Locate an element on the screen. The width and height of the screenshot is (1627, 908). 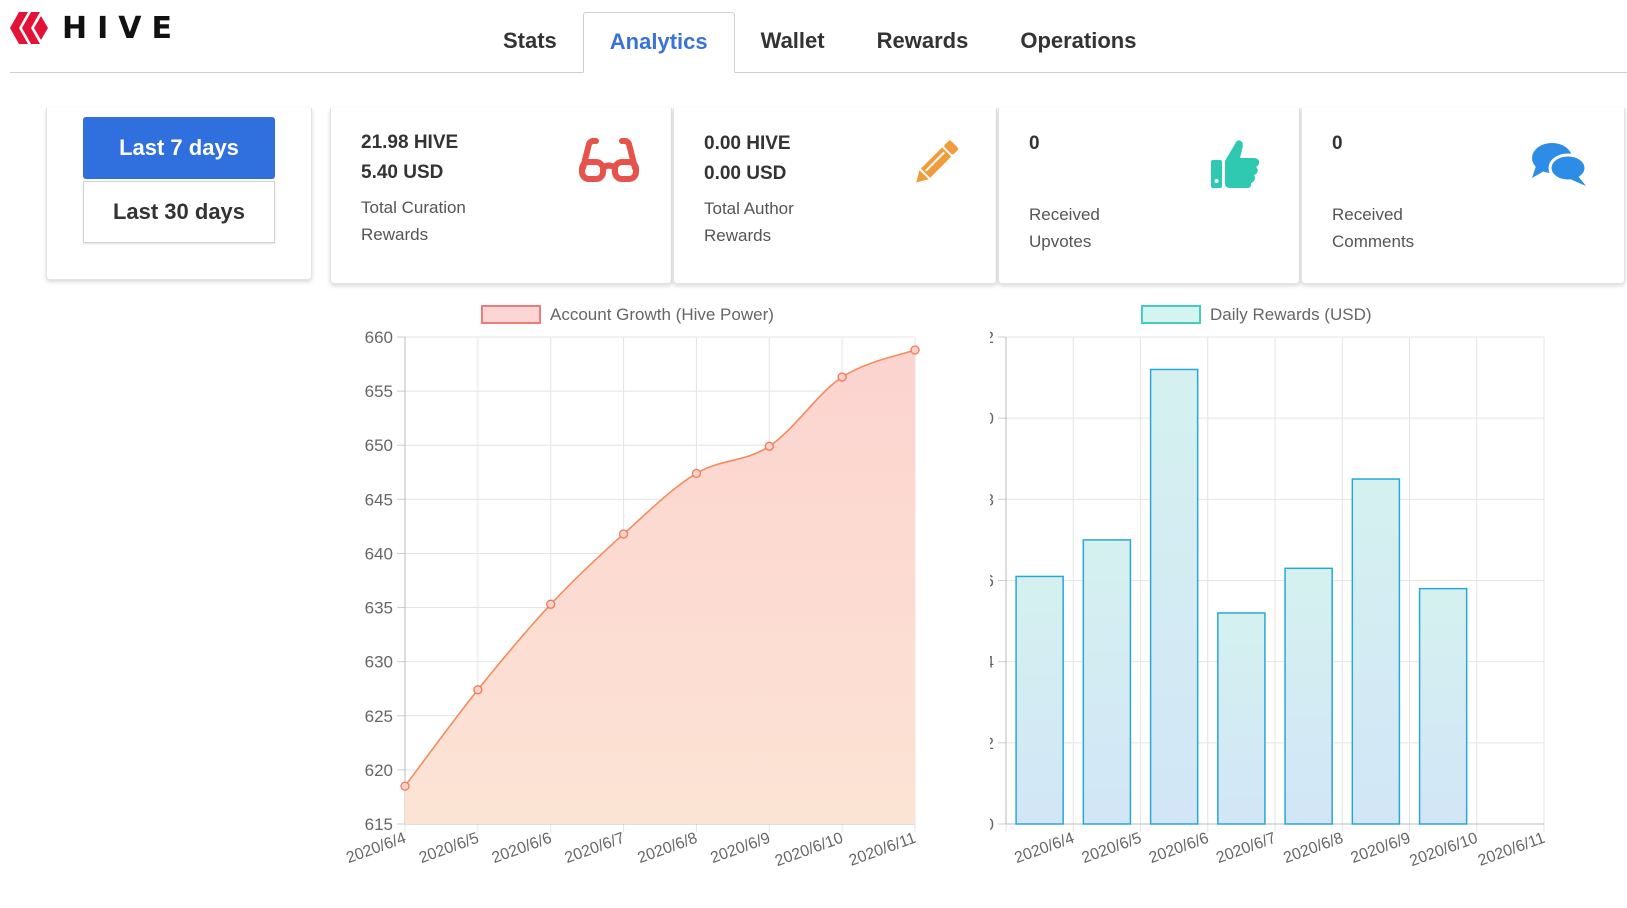
chart-legend: Account Growth (Hive Power) is located at coordinates (627, 314).